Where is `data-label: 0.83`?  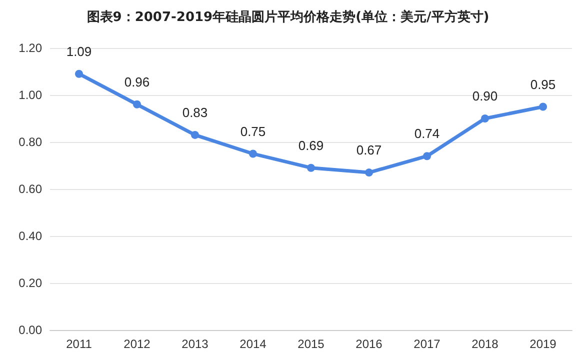
data-label: 0.83 is located at coordinates (195, 112).